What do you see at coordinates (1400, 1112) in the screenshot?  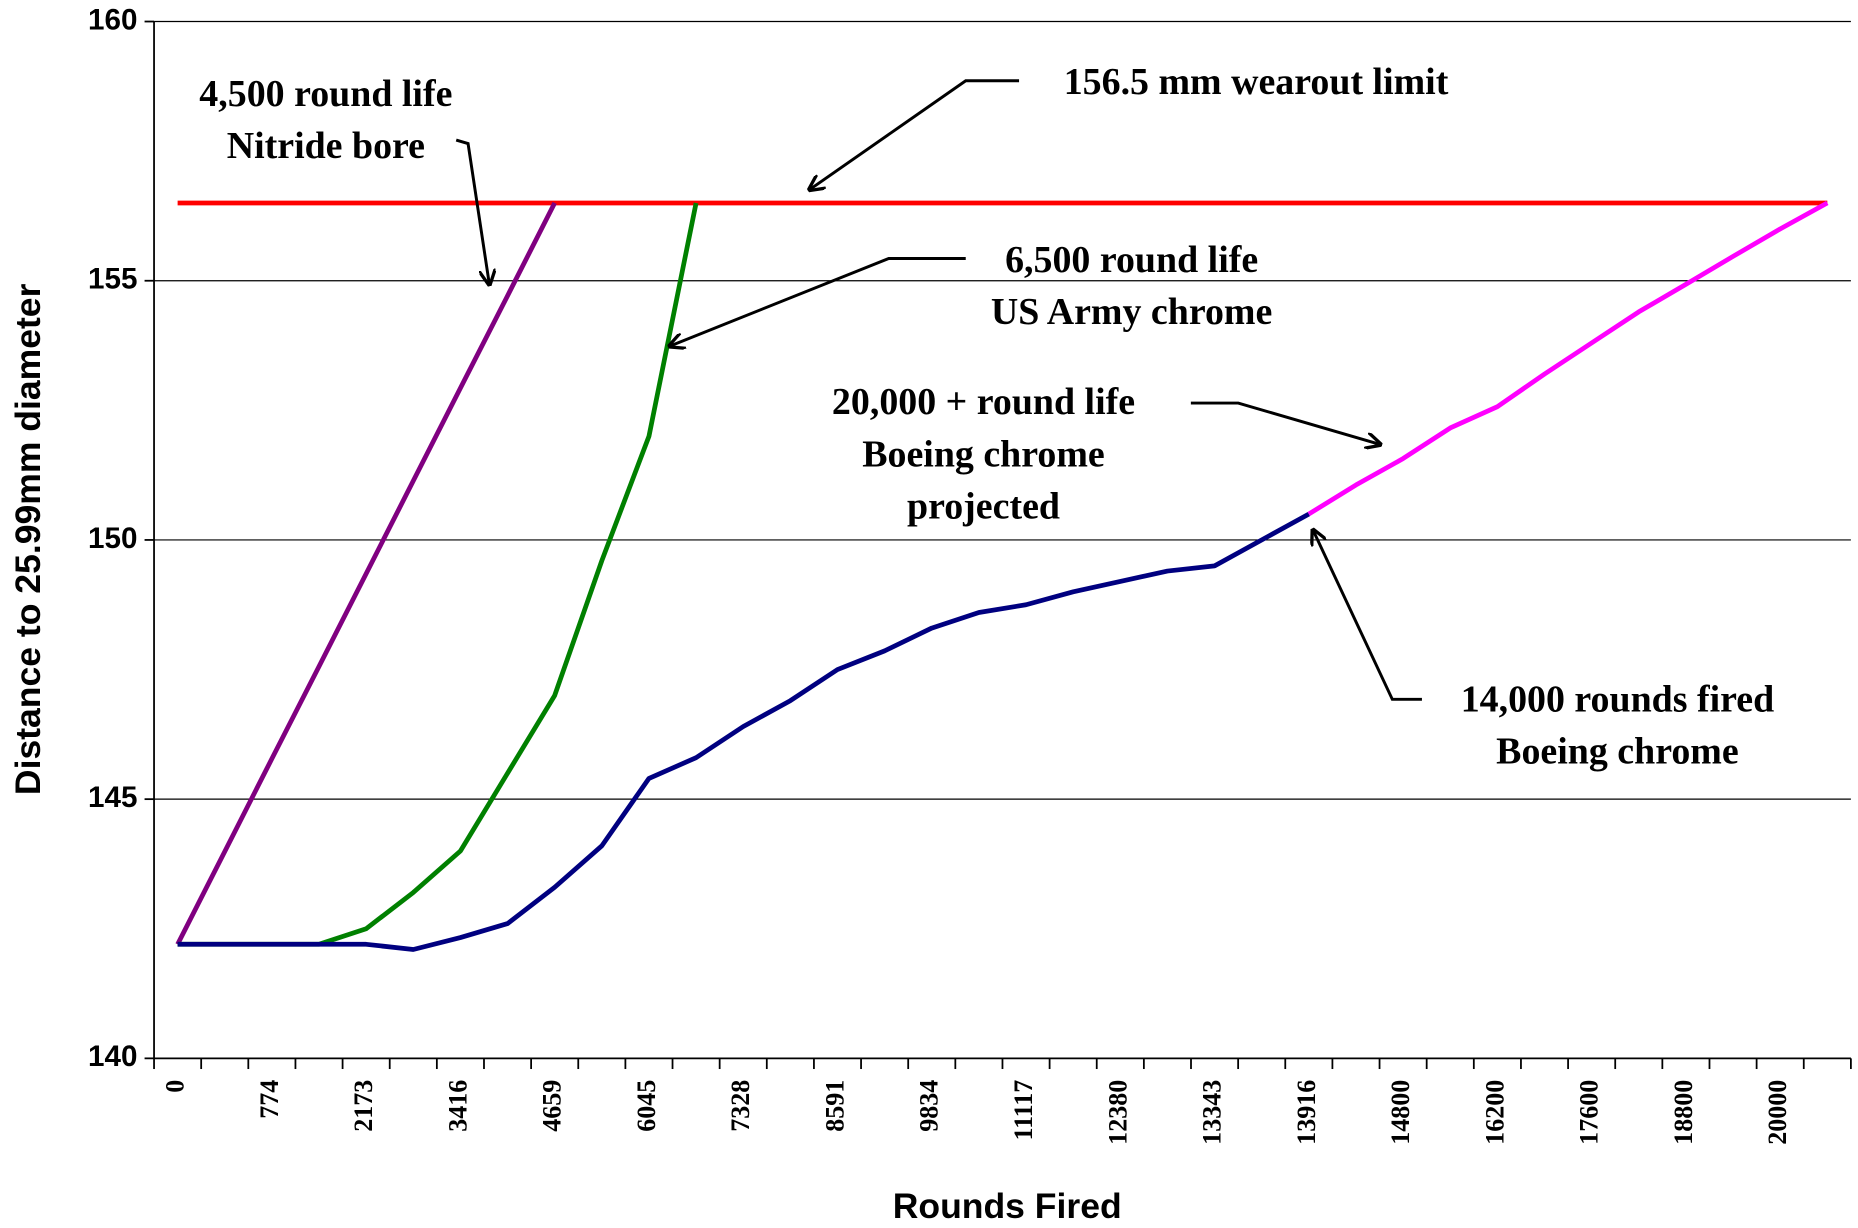 I see `x-tick-label: 14800` at bounding box center [1400, 1112].